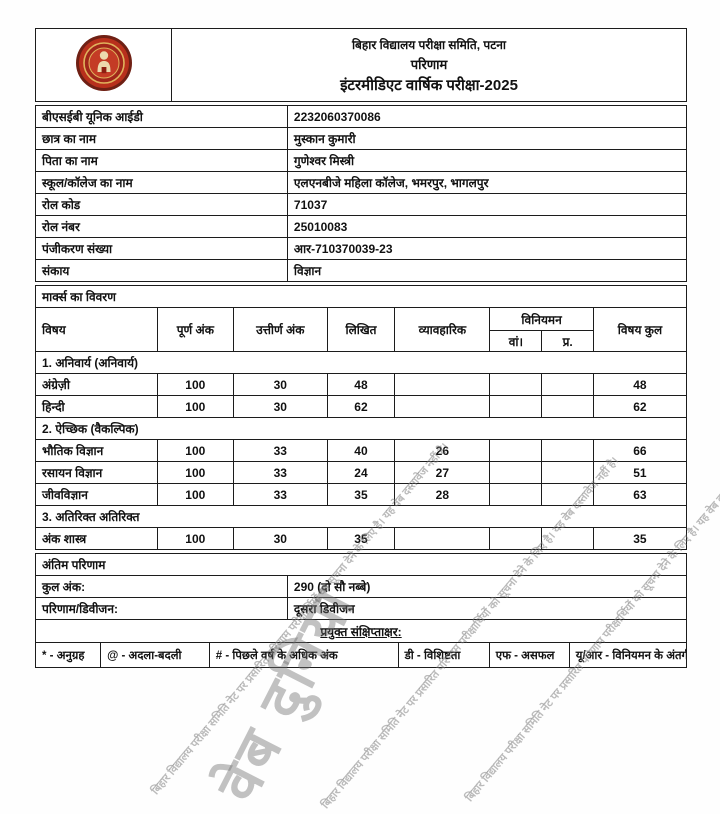  Describe the element at coordinates (640, 406) in the screenshot. I see `subject-total: 62` at that location.